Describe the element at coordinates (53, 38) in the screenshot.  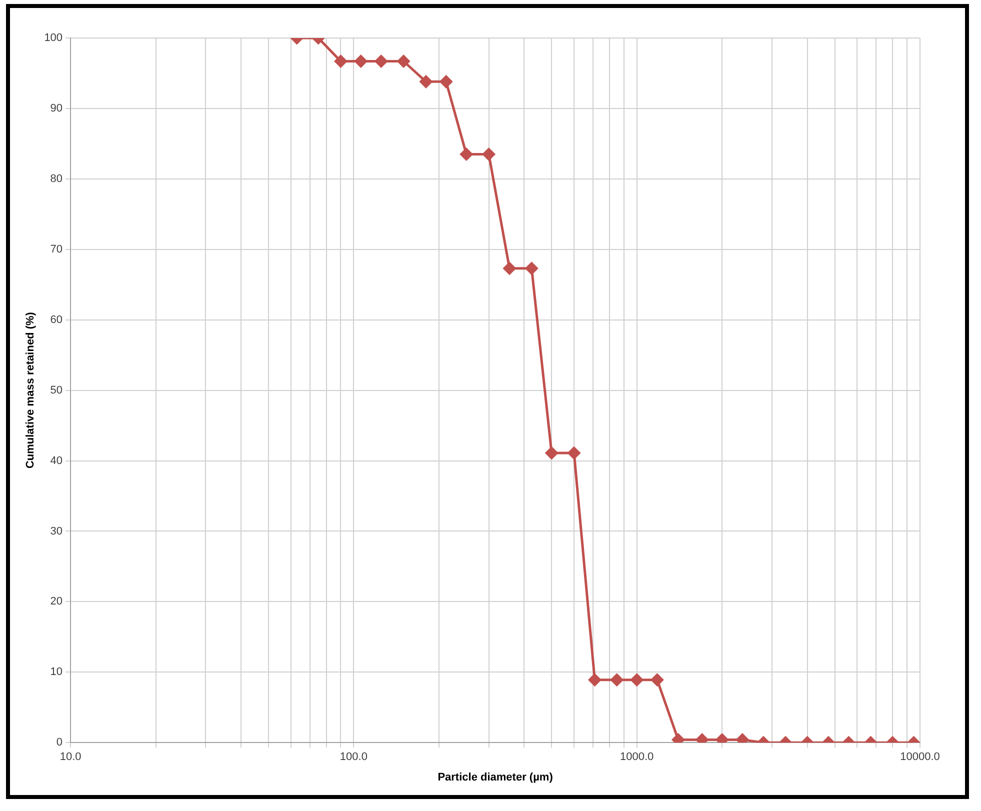
I see `y-tick-label: 100` at that location.